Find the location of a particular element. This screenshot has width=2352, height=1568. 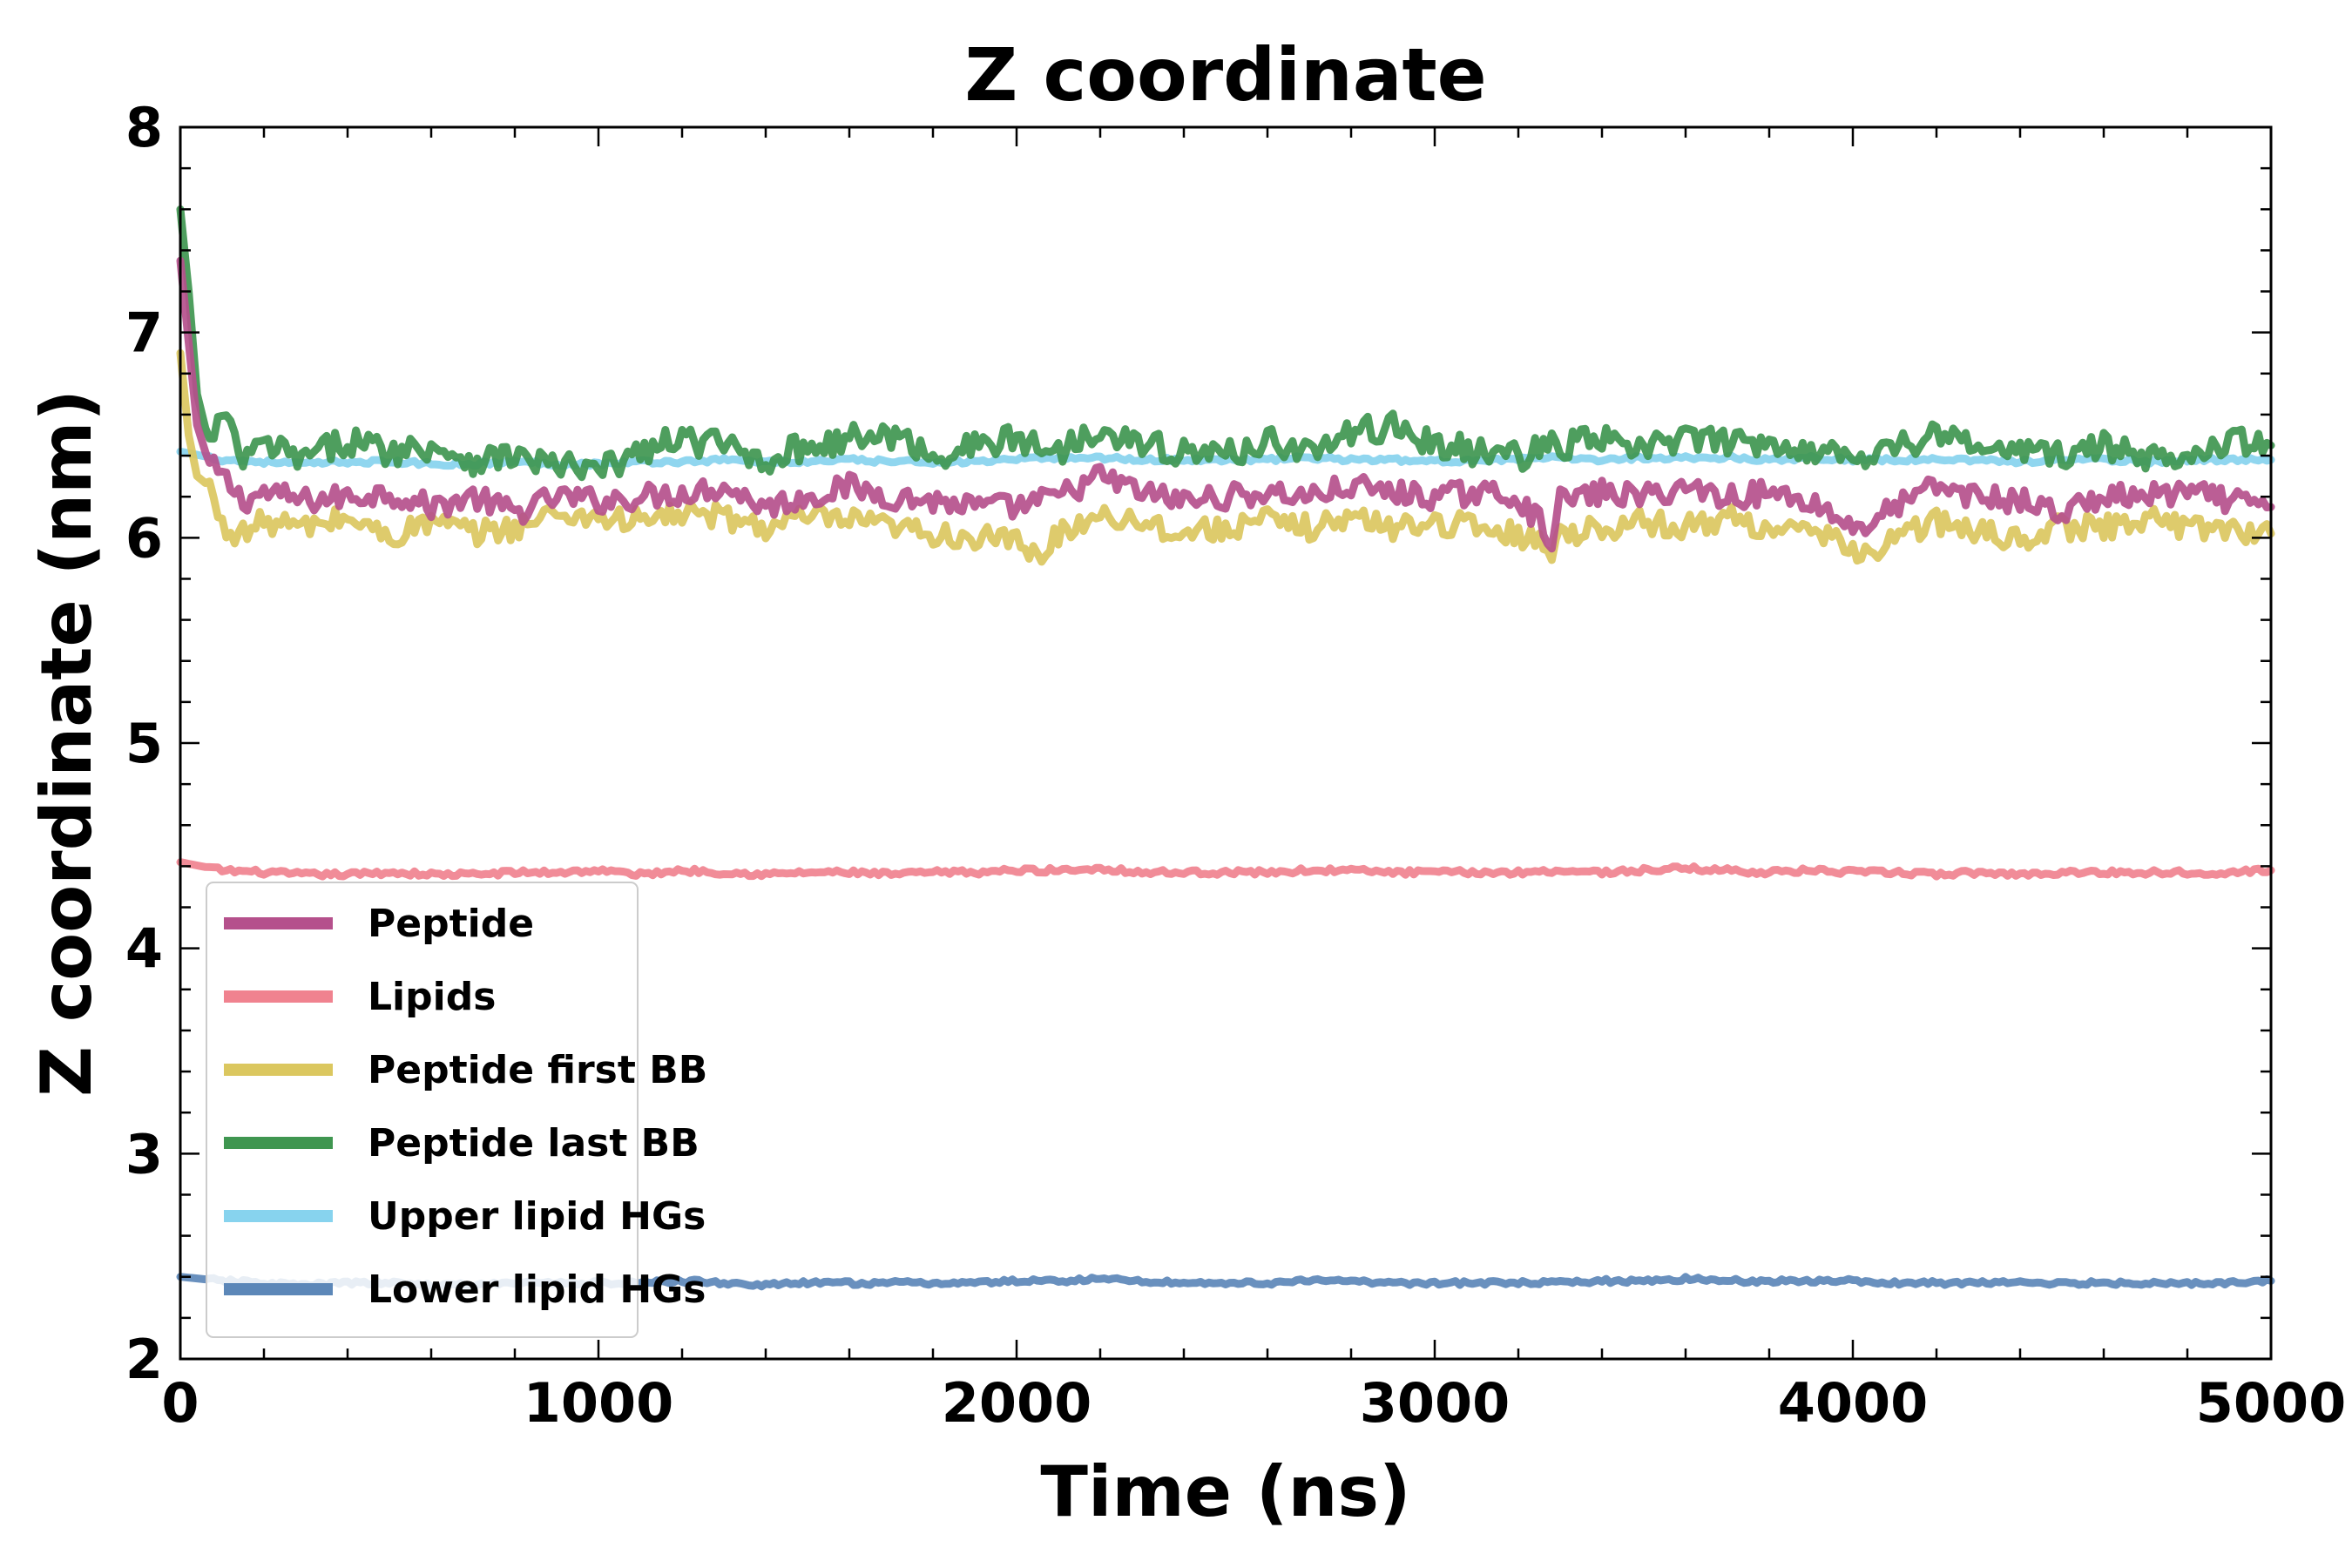

legend-item: Upper lipid HGs is located at coordinates (465, 1216).